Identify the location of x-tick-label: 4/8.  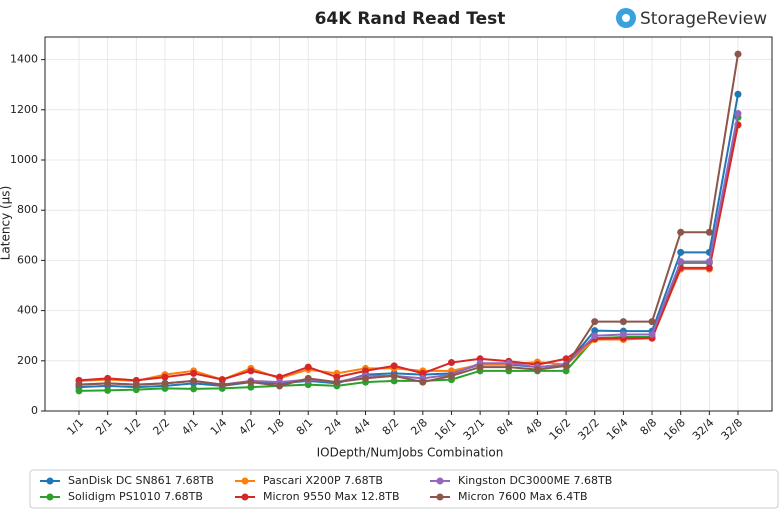
(534, 427).